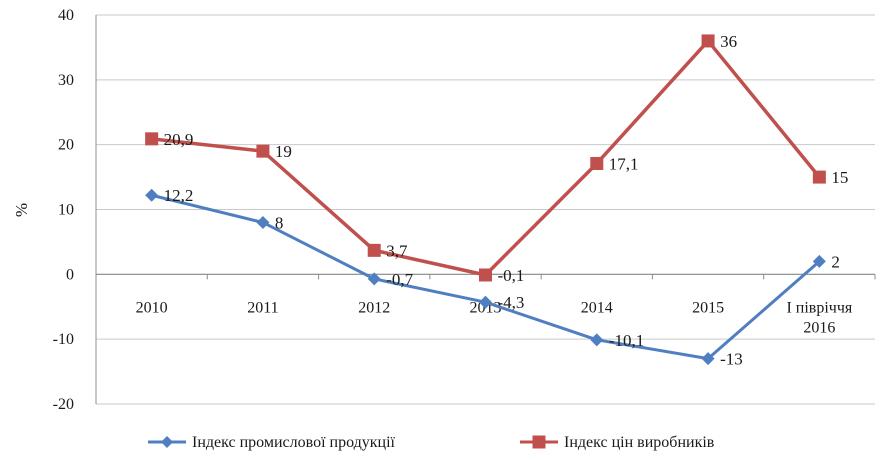  What do you see at coordinates (731, 359) in the screenshot?
I see `industrial-index-data-label: -13` at bounding box center [731, 359].